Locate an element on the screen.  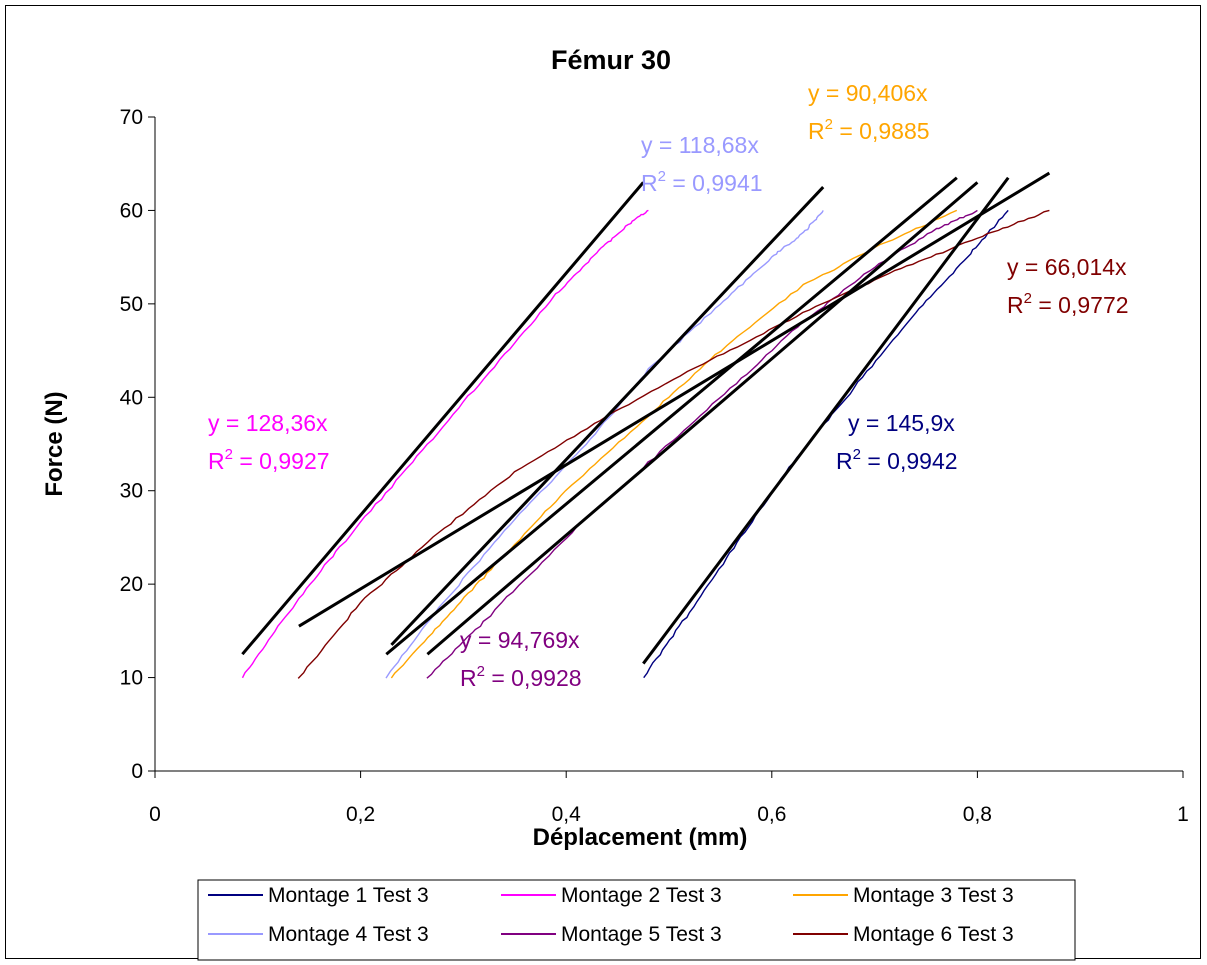
trend-r2-2: R2 = 0,9927 is located at coordinates (269, 460).